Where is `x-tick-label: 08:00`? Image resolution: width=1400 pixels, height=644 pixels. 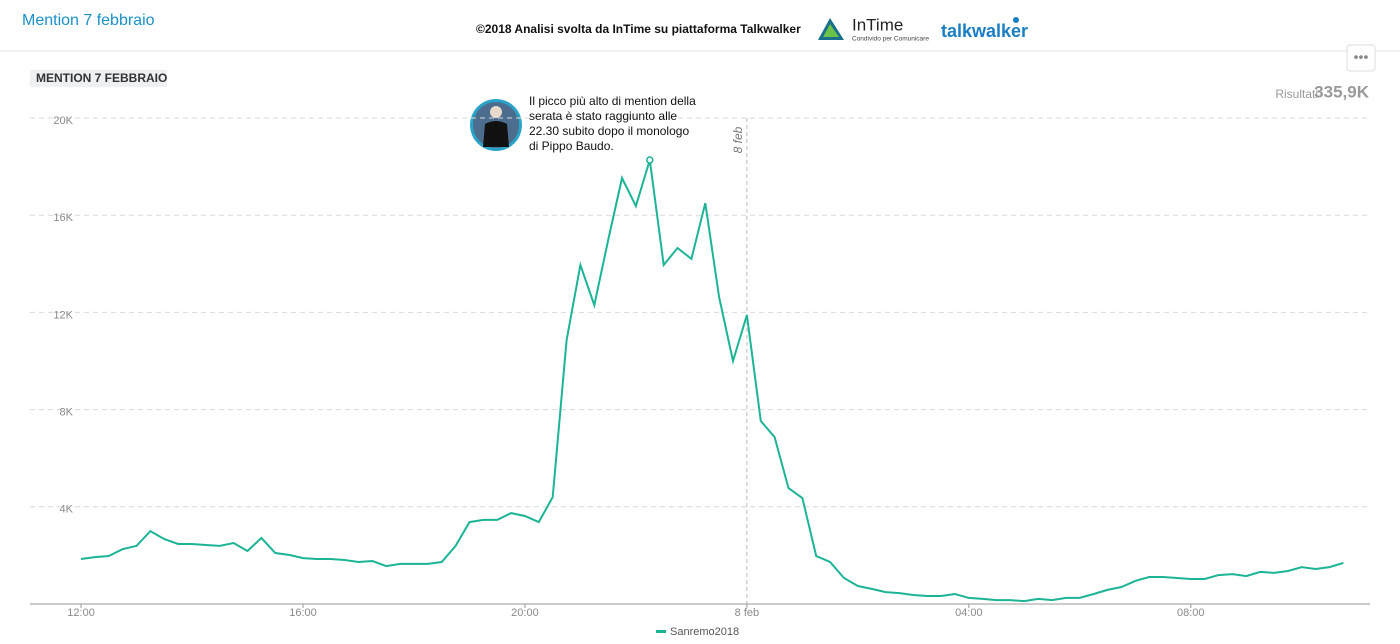 x-tick-label: 08:00 is located at coordinates (1191, 613).